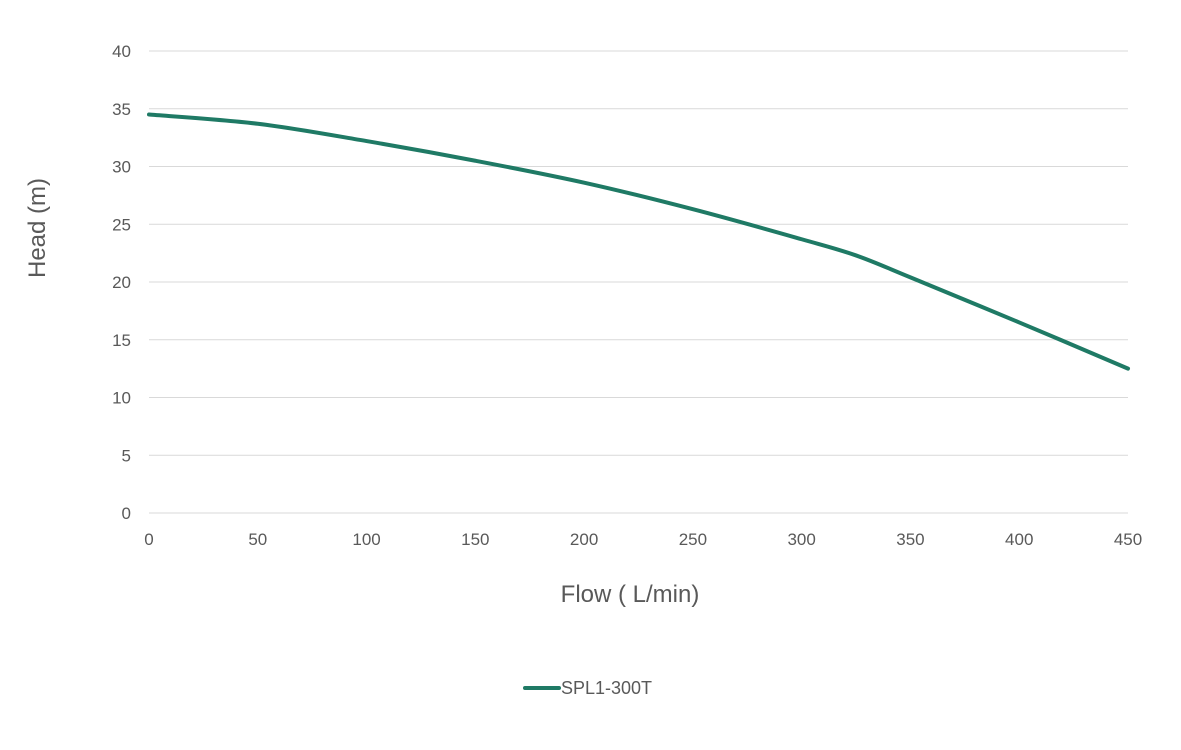 The image size is (1181, 750). What do you see at coordinates (121, 224) in the screenshot?
I see `y-tick-label: 25` at bounding box center [121, 224].